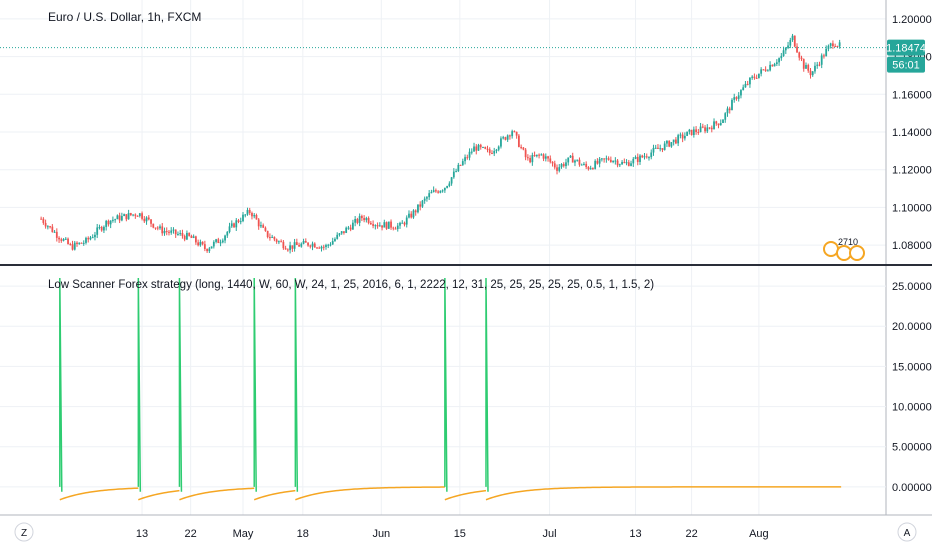 This screenshot has height=550, width=932. I want to click on z-button-label: Z, so click(24, 533).